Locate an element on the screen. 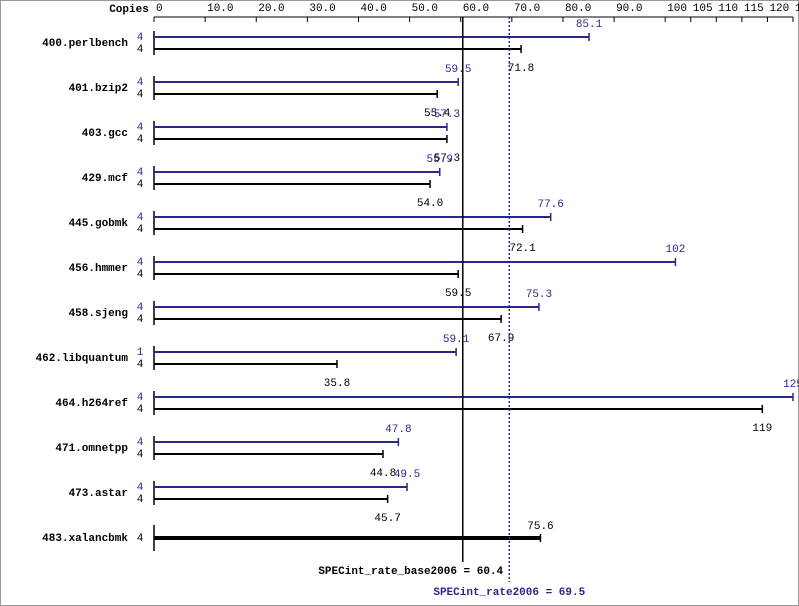 This screenshot has width=799, height=606. category-label: 400.perlbench is located at coordinates (85, 44).